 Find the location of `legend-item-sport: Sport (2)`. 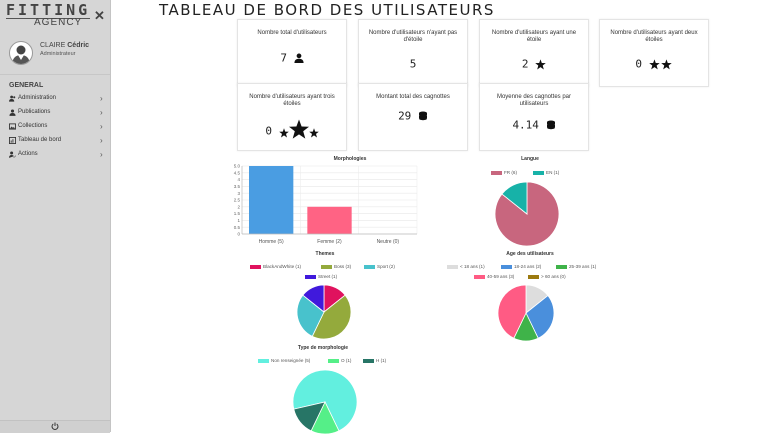

legend-item-sport: Sport (2) is located at coordinates (379, 266).